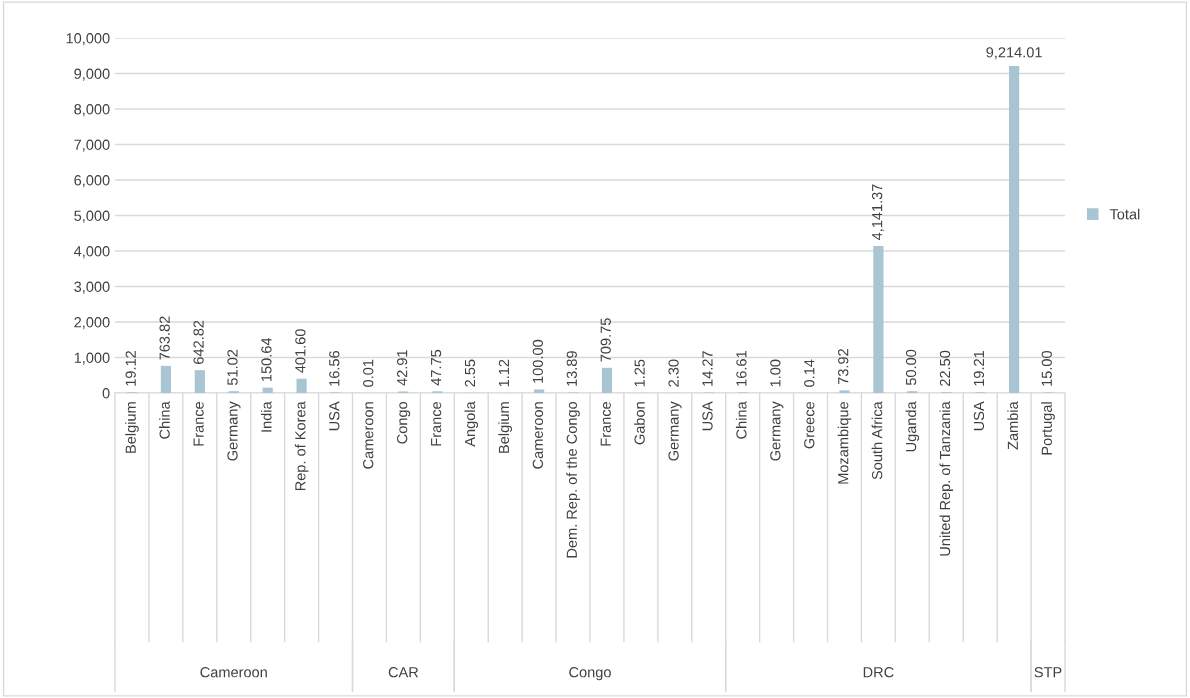  Describe the element at coordinates (878, 212) in the screenshot. I see `data-label: 4,141.37` at that location.